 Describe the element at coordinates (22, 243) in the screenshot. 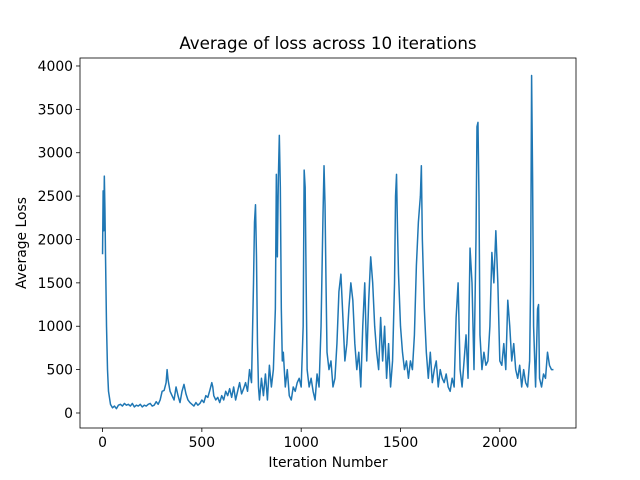

I see `y-axis-label: Average Loss` at that location.